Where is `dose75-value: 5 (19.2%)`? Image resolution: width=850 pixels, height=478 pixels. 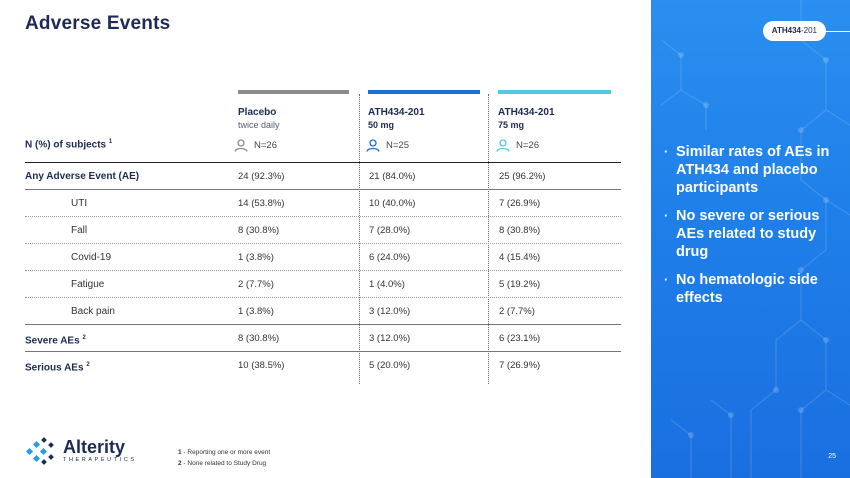
dose75-value: 5 (19.2%) is located at coordinates (520, 284).